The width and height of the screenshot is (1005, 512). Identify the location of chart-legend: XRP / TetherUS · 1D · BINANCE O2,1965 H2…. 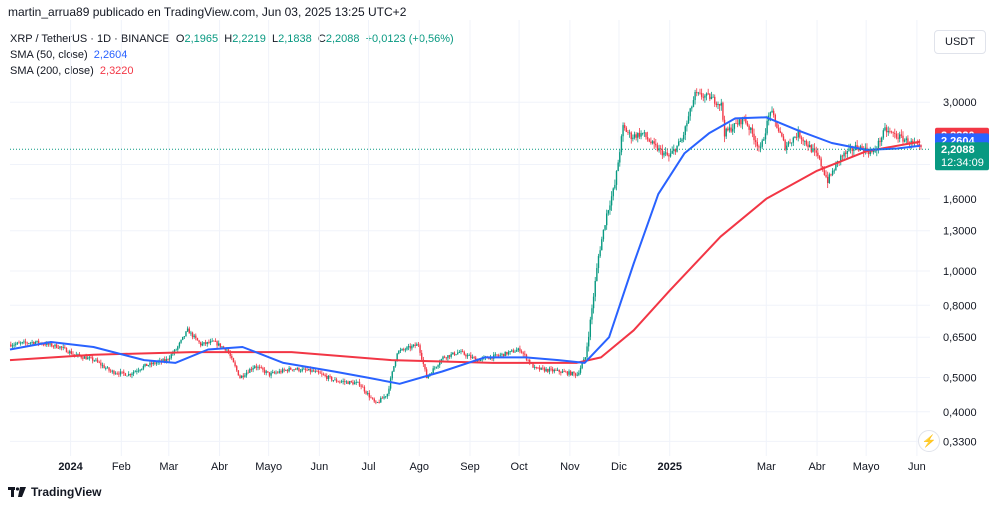
(232, 55).